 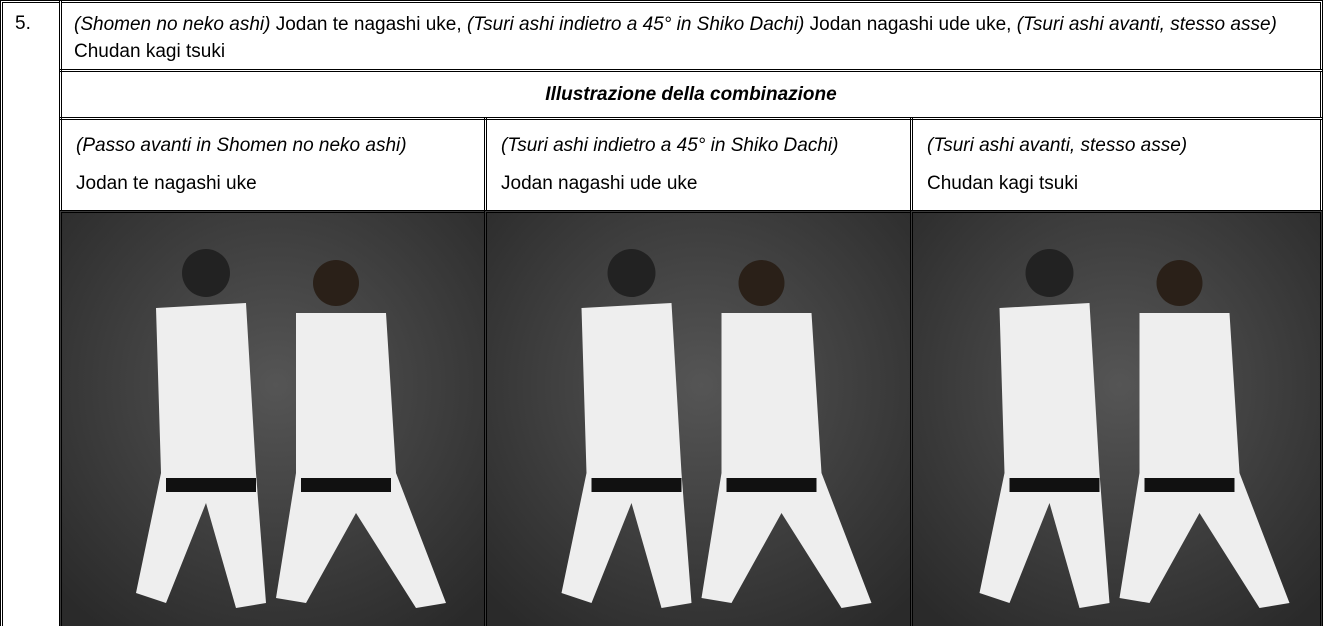 What do you see at coordinates (599, 183) in the screenshot?
I see `step-technique: Jodan nagashi ude uke` at bounding box center [599, 183].